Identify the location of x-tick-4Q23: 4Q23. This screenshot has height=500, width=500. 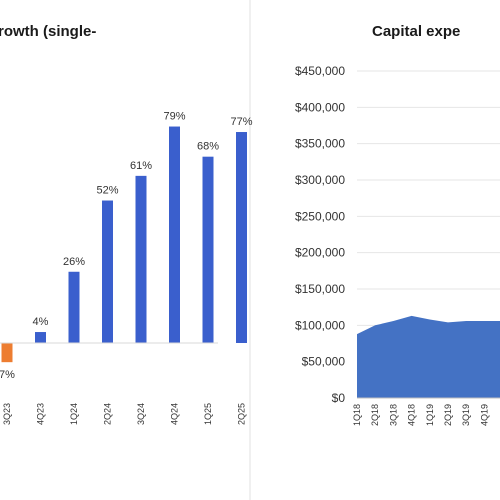
(41, 414).